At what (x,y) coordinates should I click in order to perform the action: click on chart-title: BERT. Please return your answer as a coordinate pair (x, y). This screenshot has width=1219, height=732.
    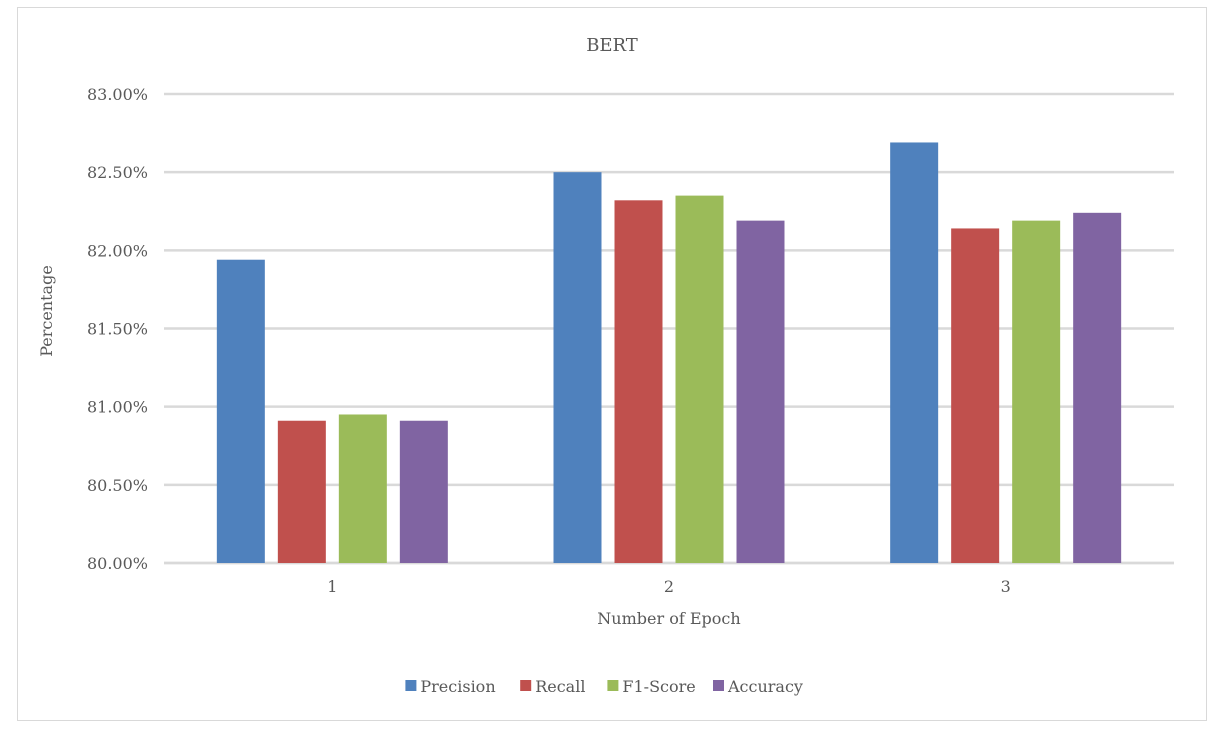
    Looking at the image, I should click on (612, 45).